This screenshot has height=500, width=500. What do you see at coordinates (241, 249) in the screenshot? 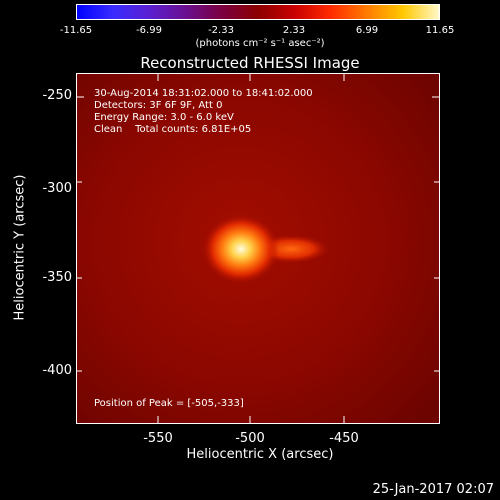
I see `flare-source` at bounding box center [241, 249].